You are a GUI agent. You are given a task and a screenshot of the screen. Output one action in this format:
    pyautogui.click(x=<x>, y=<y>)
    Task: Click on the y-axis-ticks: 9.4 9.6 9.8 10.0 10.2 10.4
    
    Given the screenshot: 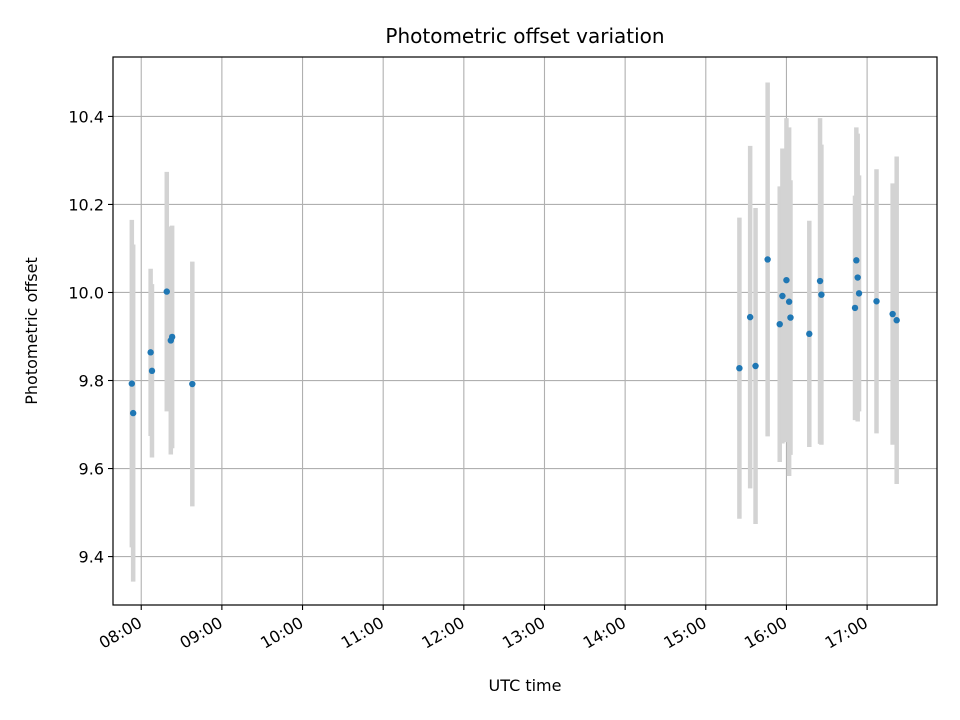 What is the action you would take?
    pyautogui.click(x=90, y=337)
    